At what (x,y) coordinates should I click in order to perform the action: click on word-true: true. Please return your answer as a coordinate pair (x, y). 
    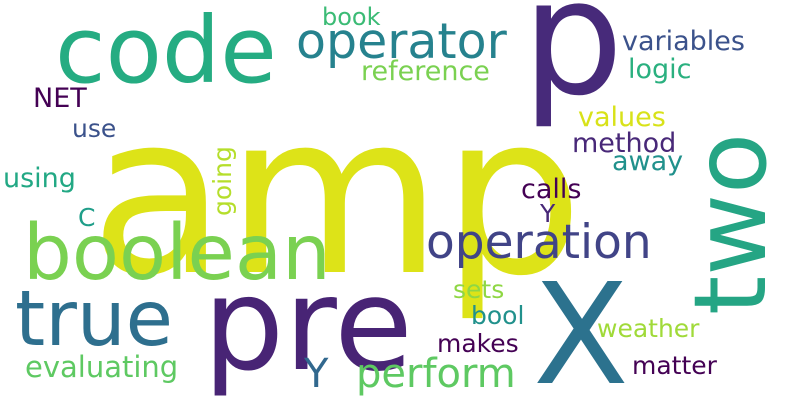
    Looking at the image, I should click on (94, 319).